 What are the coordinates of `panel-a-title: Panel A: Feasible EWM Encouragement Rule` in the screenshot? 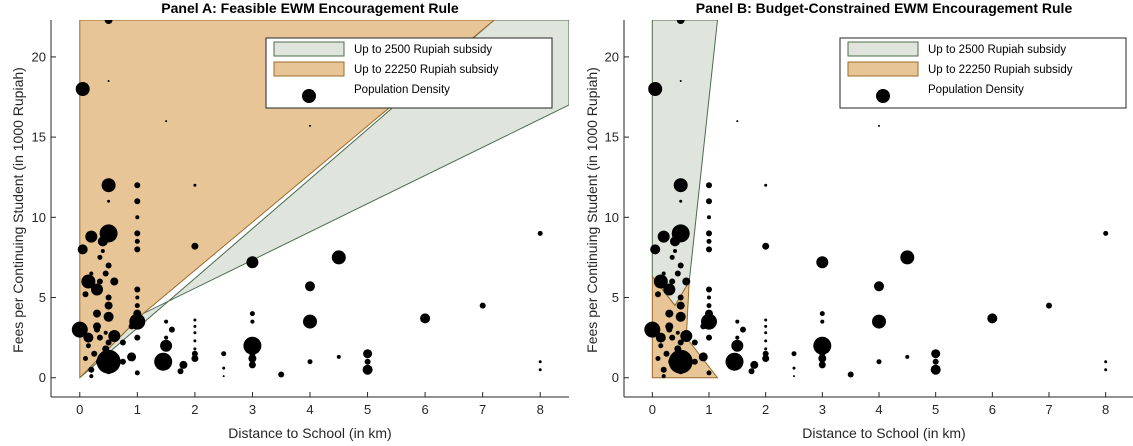 It's located at (310, 8).